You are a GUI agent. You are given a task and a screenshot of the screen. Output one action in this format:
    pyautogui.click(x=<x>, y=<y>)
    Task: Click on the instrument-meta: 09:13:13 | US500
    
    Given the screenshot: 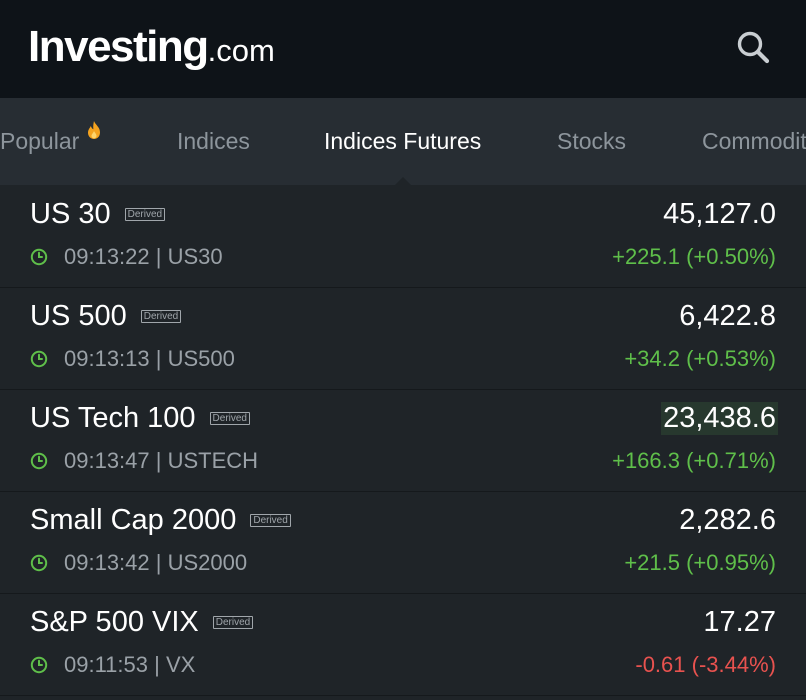 What is the action you would take?
    pyautogui.click(x=132, y=359)
    